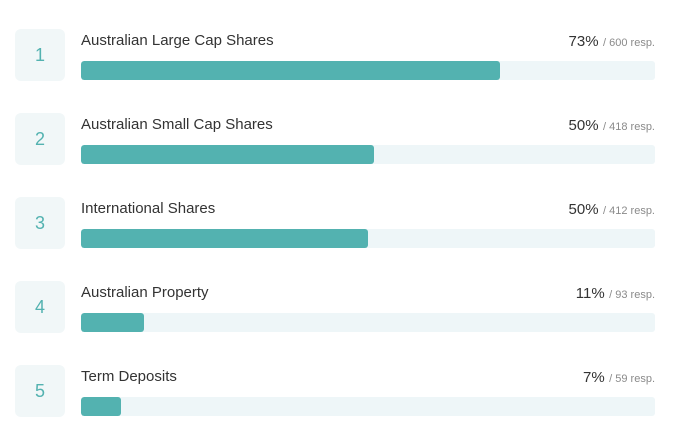  Describe the element at coordinates (632, 295) in the screenshot. I see `response-count: / 93 resp.` at that location.